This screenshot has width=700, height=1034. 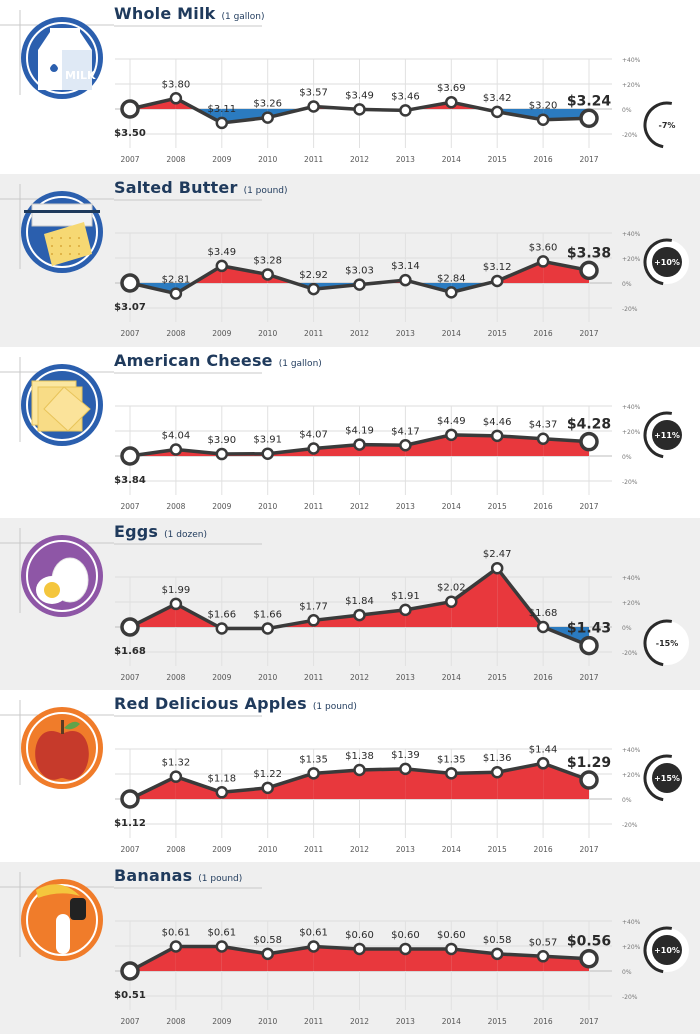 I want to click on percent-change-label: -7%, so click(x=667, y=125).